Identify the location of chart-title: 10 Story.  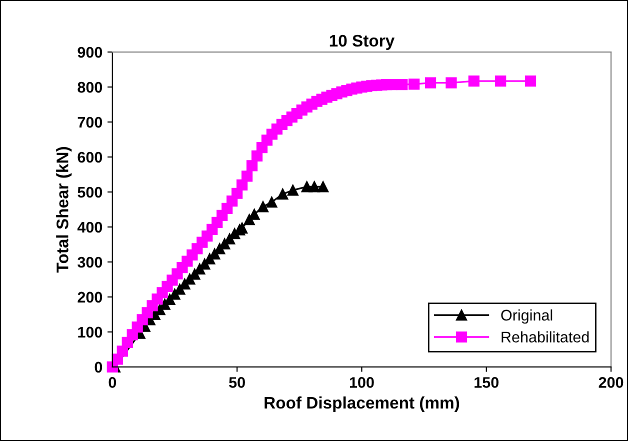
(362, 42).